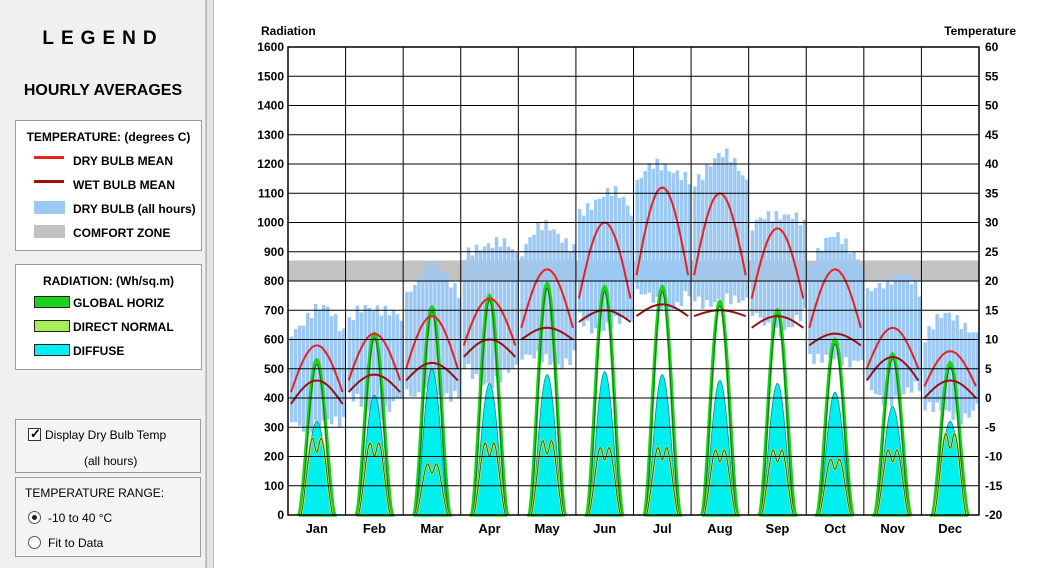 The width and height of the screenshot is (1039, 568). I want to click on display-dry-bulb-box: ✓ Display Dry Bulb Temp (all hours), so click(108, 446).